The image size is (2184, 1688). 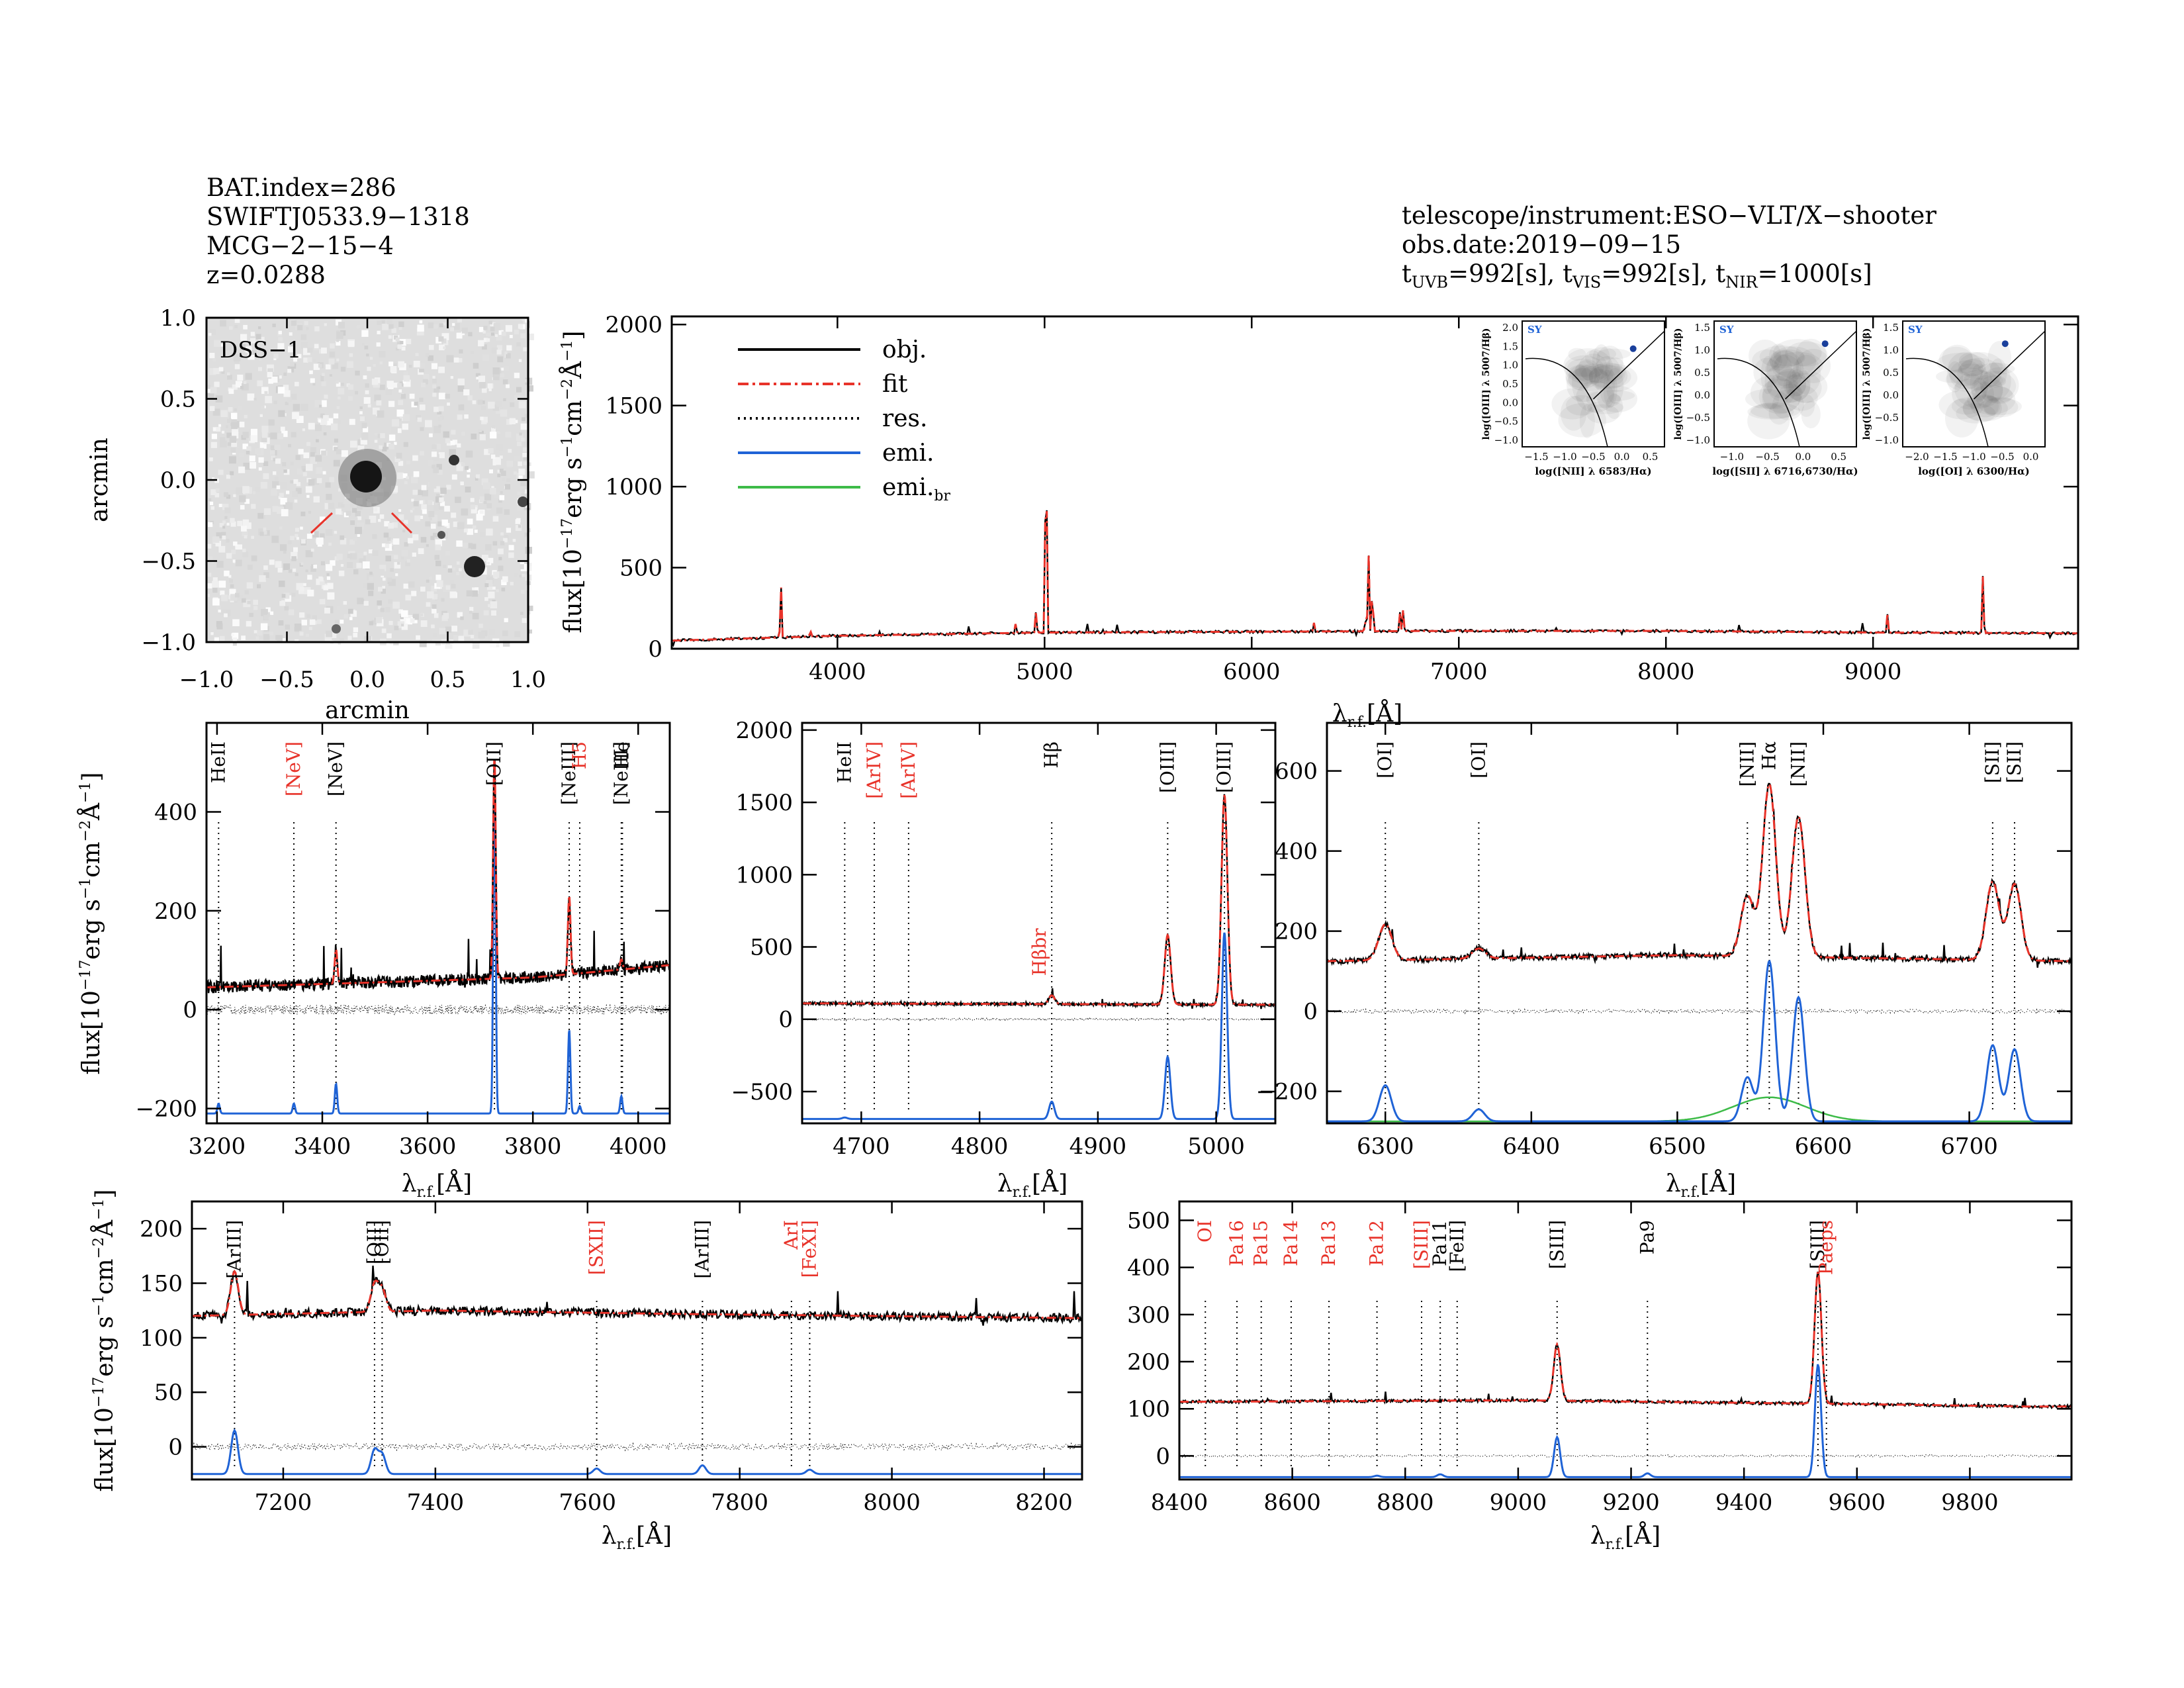 I want to click on x-tick-label: 3600, so click(x=428, y=1146).